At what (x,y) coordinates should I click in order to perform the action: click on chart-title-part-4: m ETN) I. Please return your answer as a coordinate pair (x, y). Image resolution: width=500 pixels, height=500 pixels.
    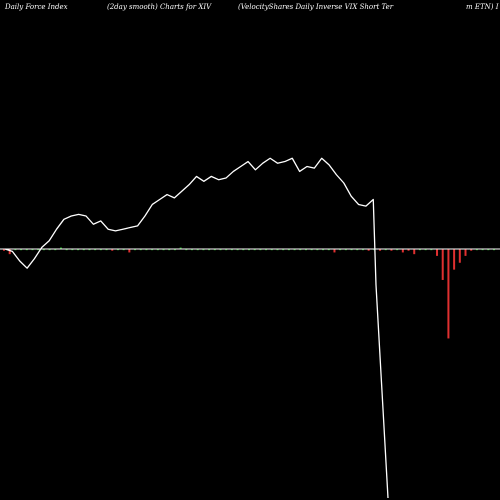
    Looking at the image, I should click on (482, 7).